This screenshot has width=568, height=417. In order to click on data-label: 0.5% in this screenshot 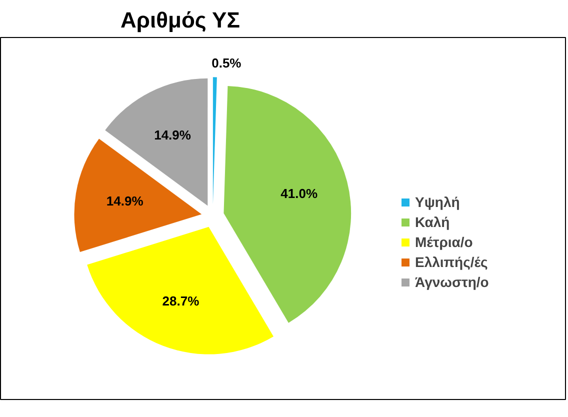, I will do `click(227, 62)`.